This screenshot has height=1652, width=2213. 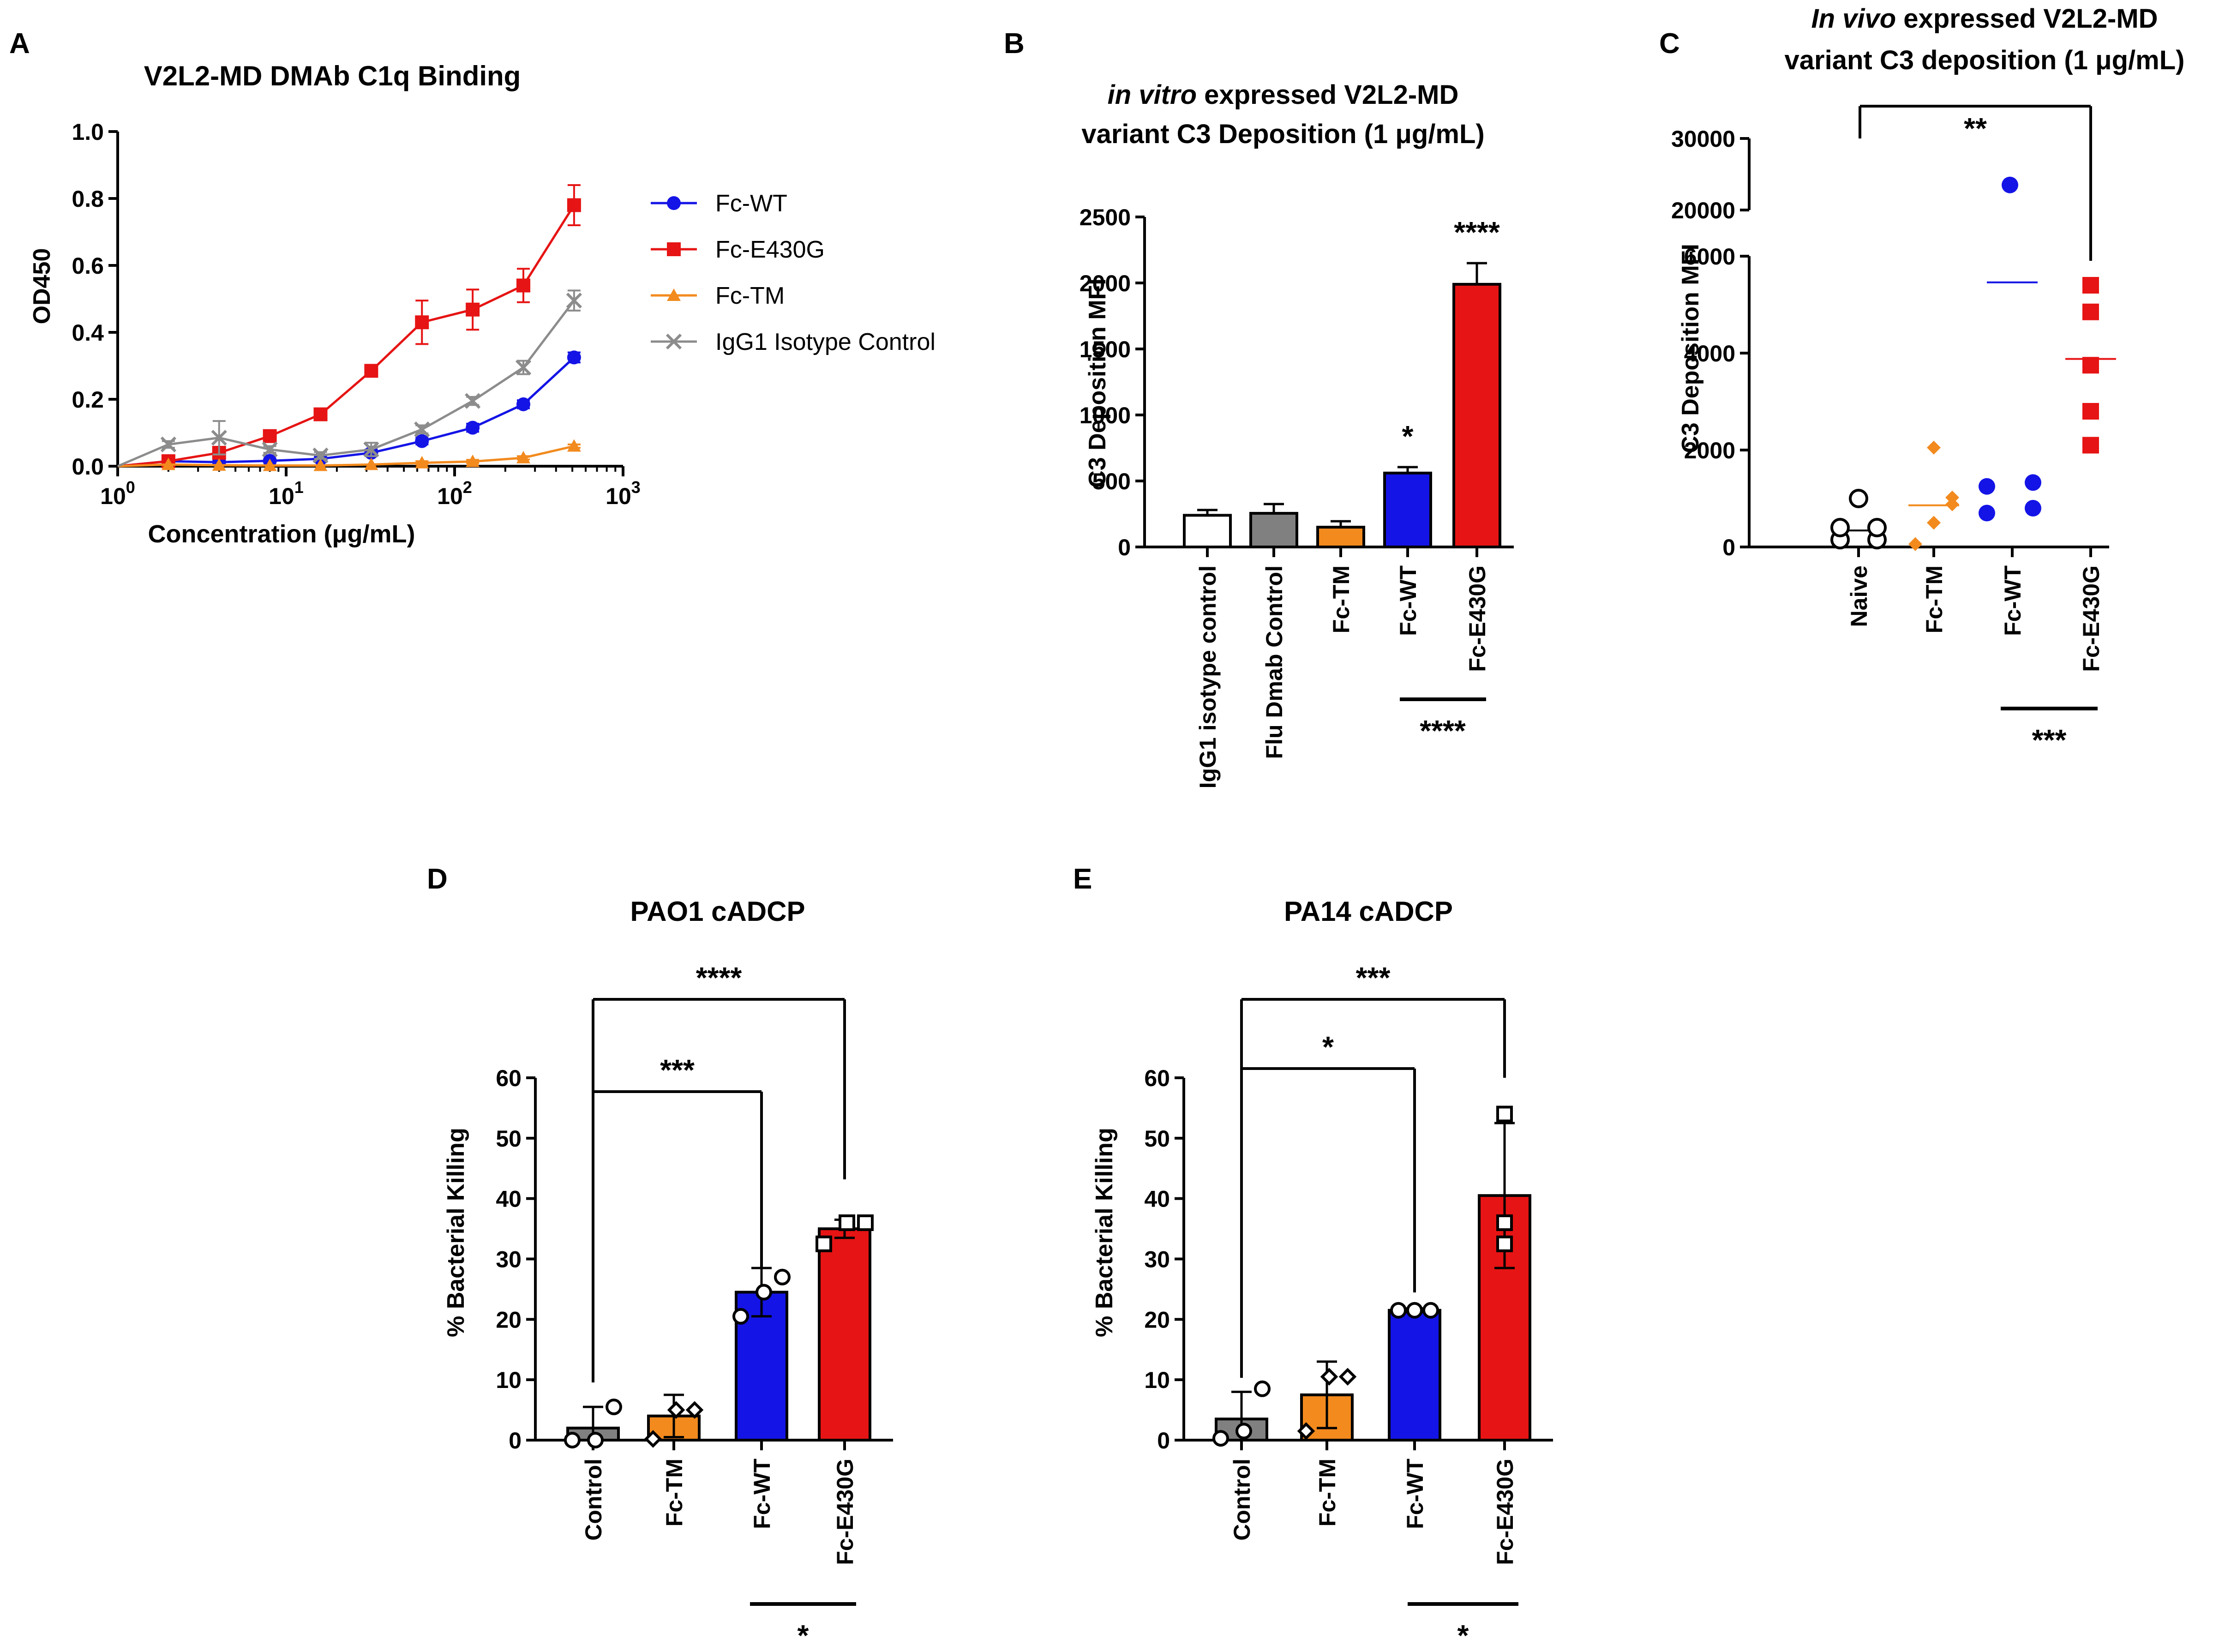 What do you see at coordinates (1105, 283) in the screenshot?
I see `panel-b-y-tick-label: 2000` at bounding box center [1105, 283].